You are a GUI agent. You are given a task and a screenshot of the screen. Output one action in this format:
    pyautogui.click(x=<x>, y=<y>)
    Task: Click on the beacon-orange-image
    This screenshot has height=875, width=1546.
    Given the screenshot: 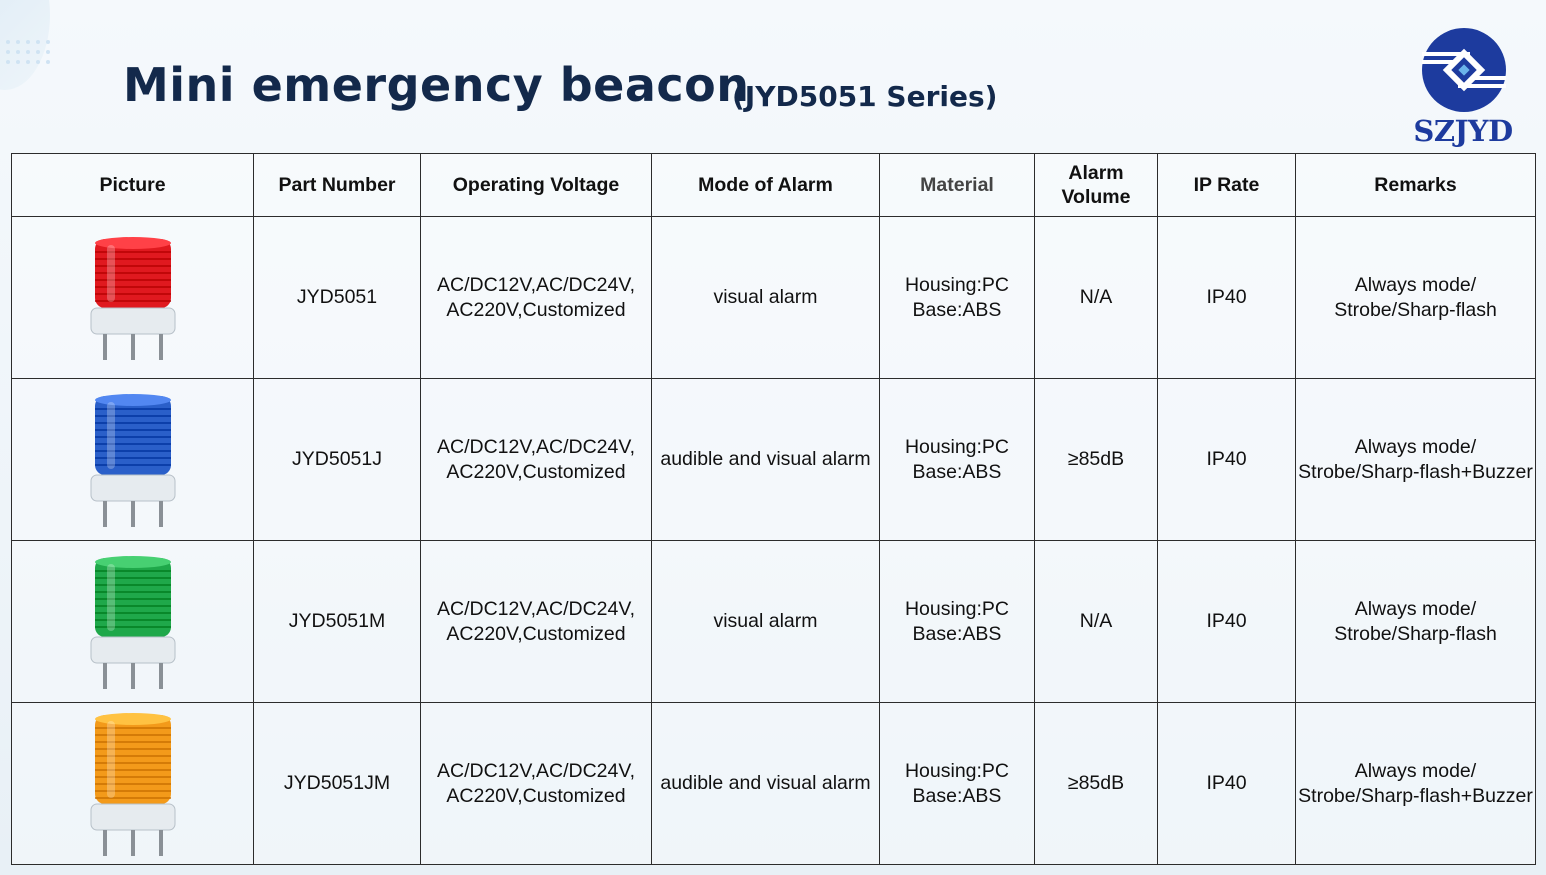 What is the action you would take?
    pyautogui.click(x=132, y=784)
    